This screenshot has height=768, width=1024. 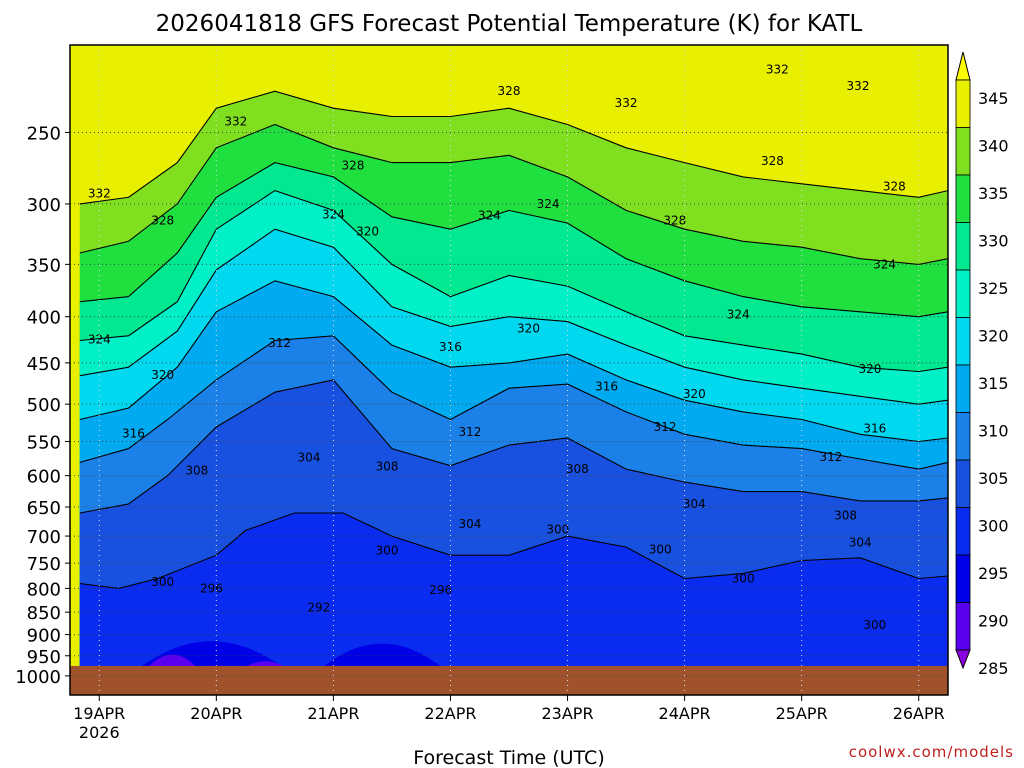 What do you see at coordinates (38, 677) in the screenshot?
I see `y-tick-label: 1000` at bounding box center [38, 677].